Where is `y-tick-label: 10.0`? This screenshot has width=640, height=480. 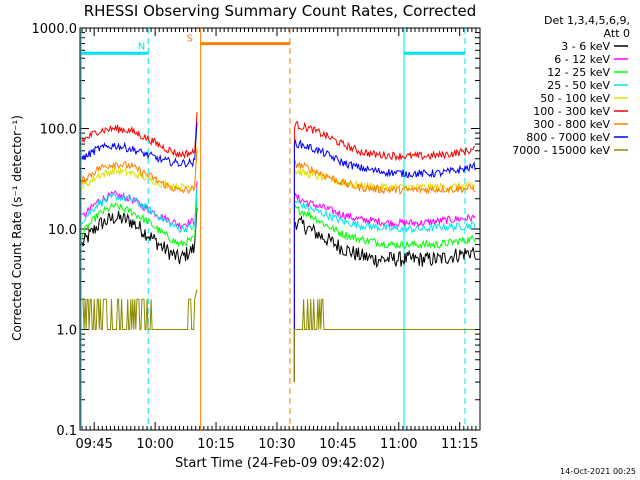
y-tick-label: 10.0 is located at coordinates (62, 230).